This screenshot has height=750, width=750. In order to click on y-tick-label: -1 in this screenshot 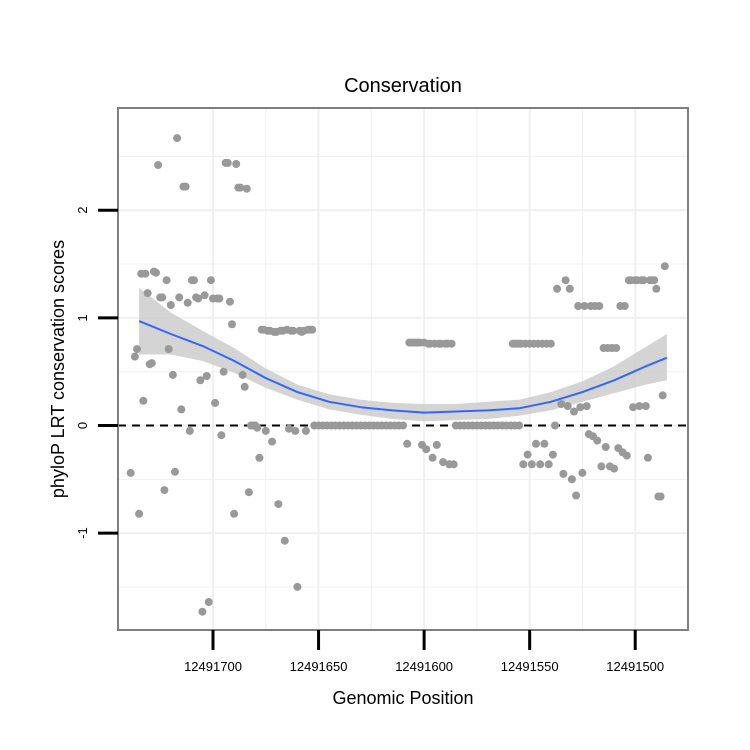, I will do `click(82, 533)`.